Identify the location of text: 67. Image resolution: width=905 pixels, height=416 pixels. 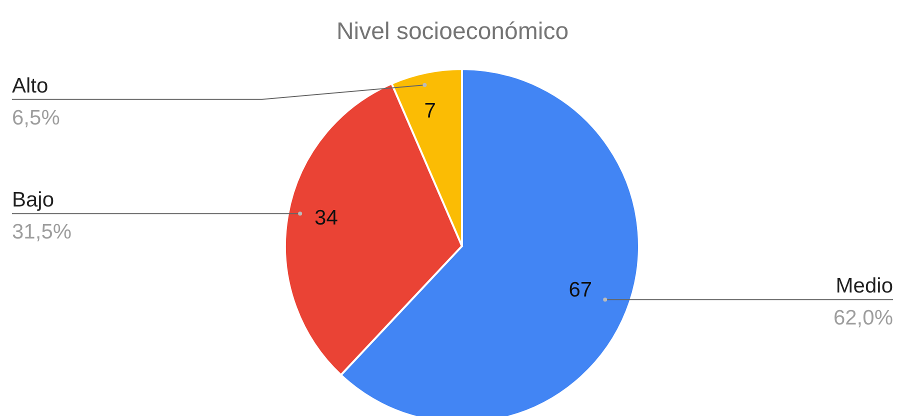
(580, 290).